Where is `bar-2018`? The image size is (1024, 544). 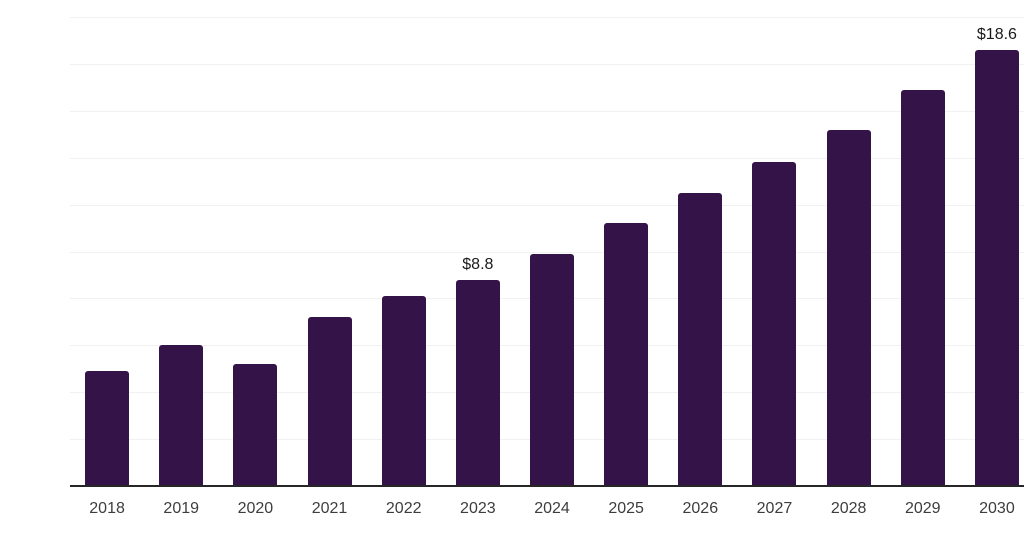
bar-2018 is located at coordinates (107, 428).